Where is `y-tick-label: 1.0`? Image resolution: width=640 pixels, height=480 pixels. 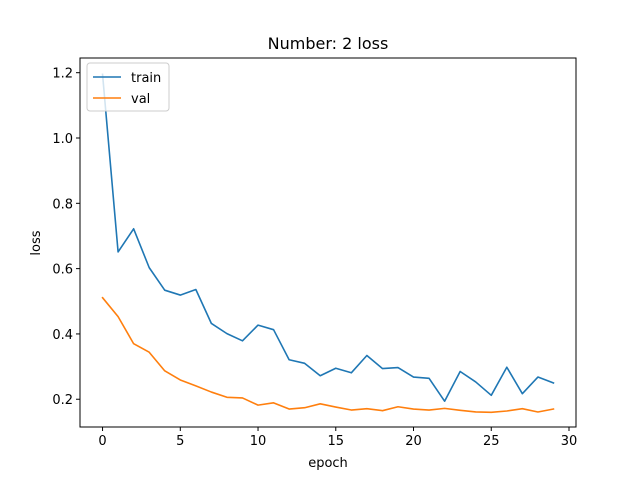
y-tick-label: 1.0 is located at coordinates (62, 139).